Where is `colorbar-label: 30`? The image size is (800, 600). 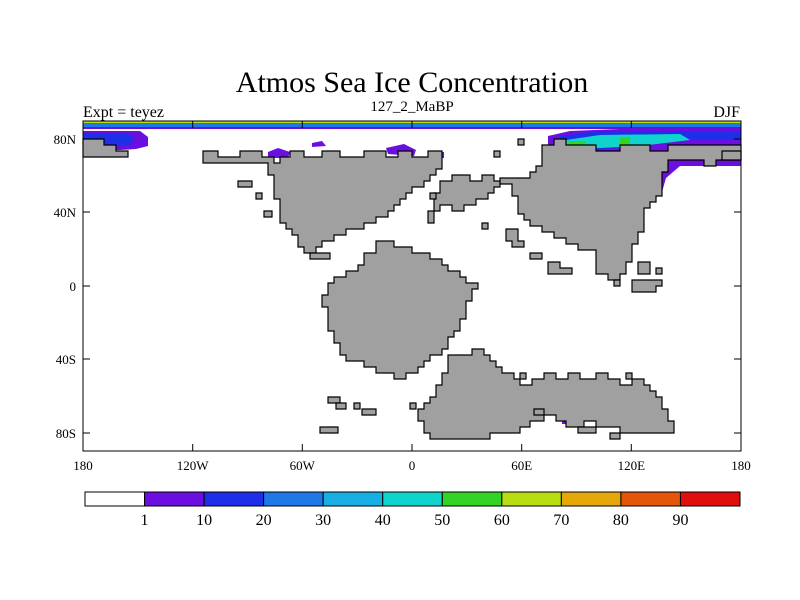
colorbar-label: 30 is located at coordinates (323, 520).